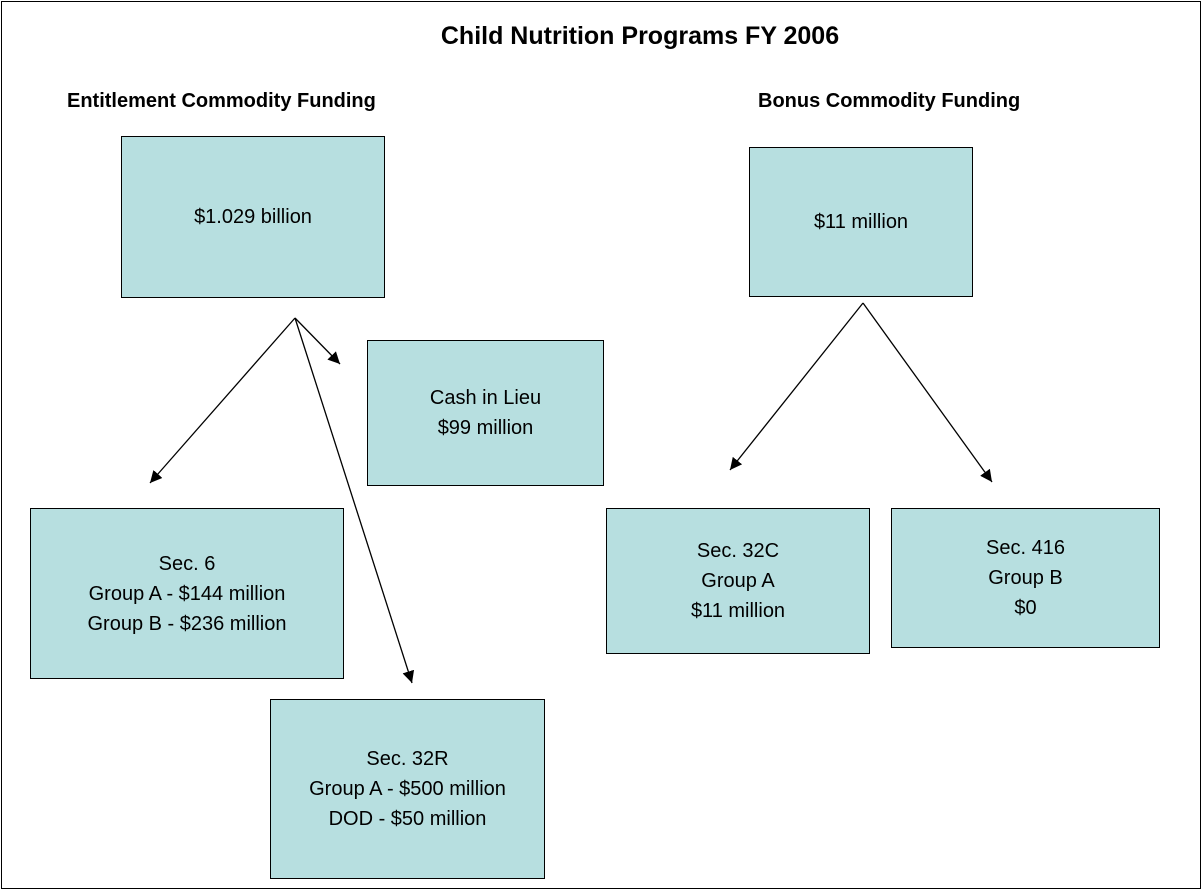 Image resolution: width=1204 pixels, height=892 pixels. I want to click on node: $11 million, so click(861, 222).